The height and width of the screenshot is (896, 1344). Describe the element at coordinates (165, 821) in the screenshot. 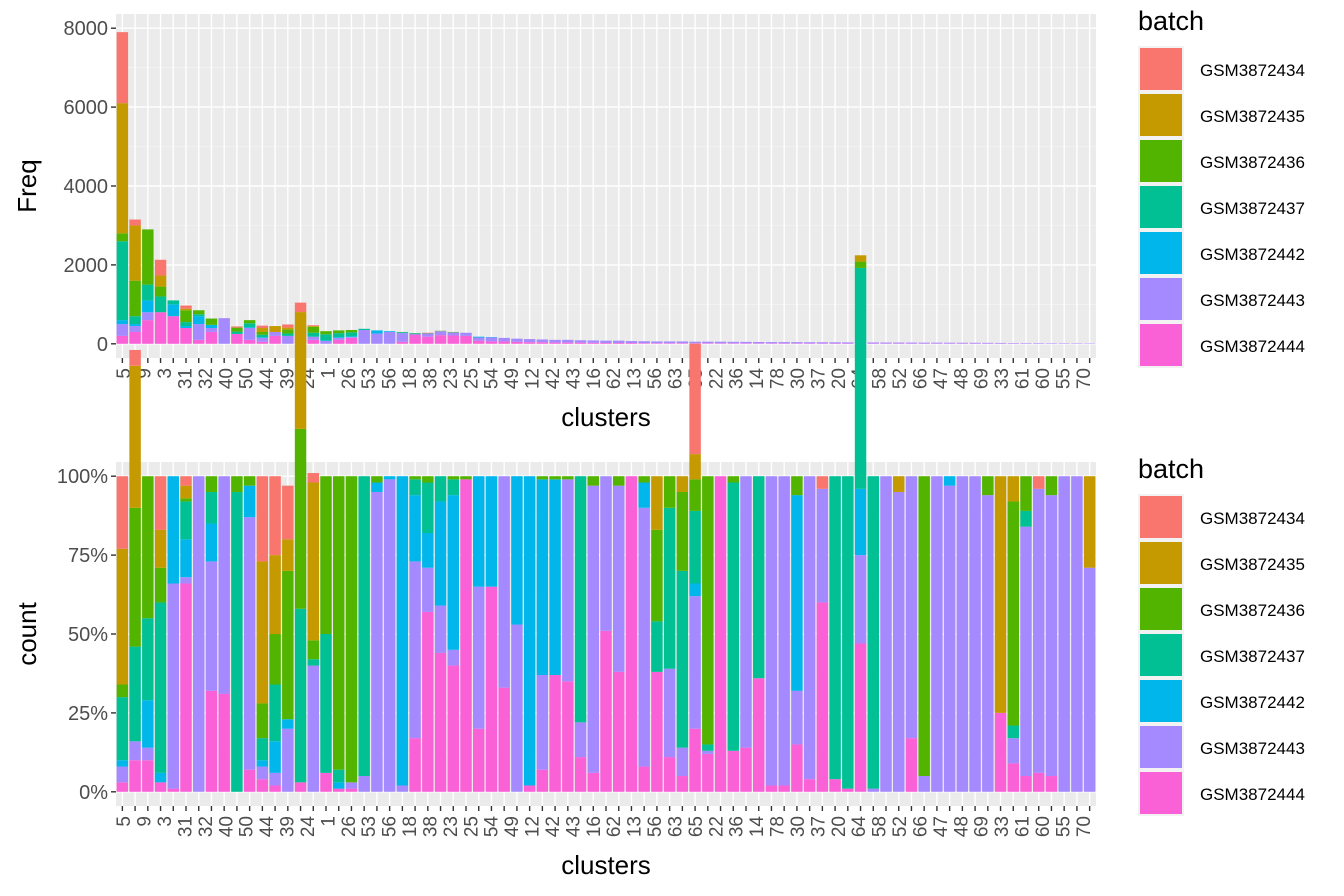

I see `x-tick-label: 3` at that location.